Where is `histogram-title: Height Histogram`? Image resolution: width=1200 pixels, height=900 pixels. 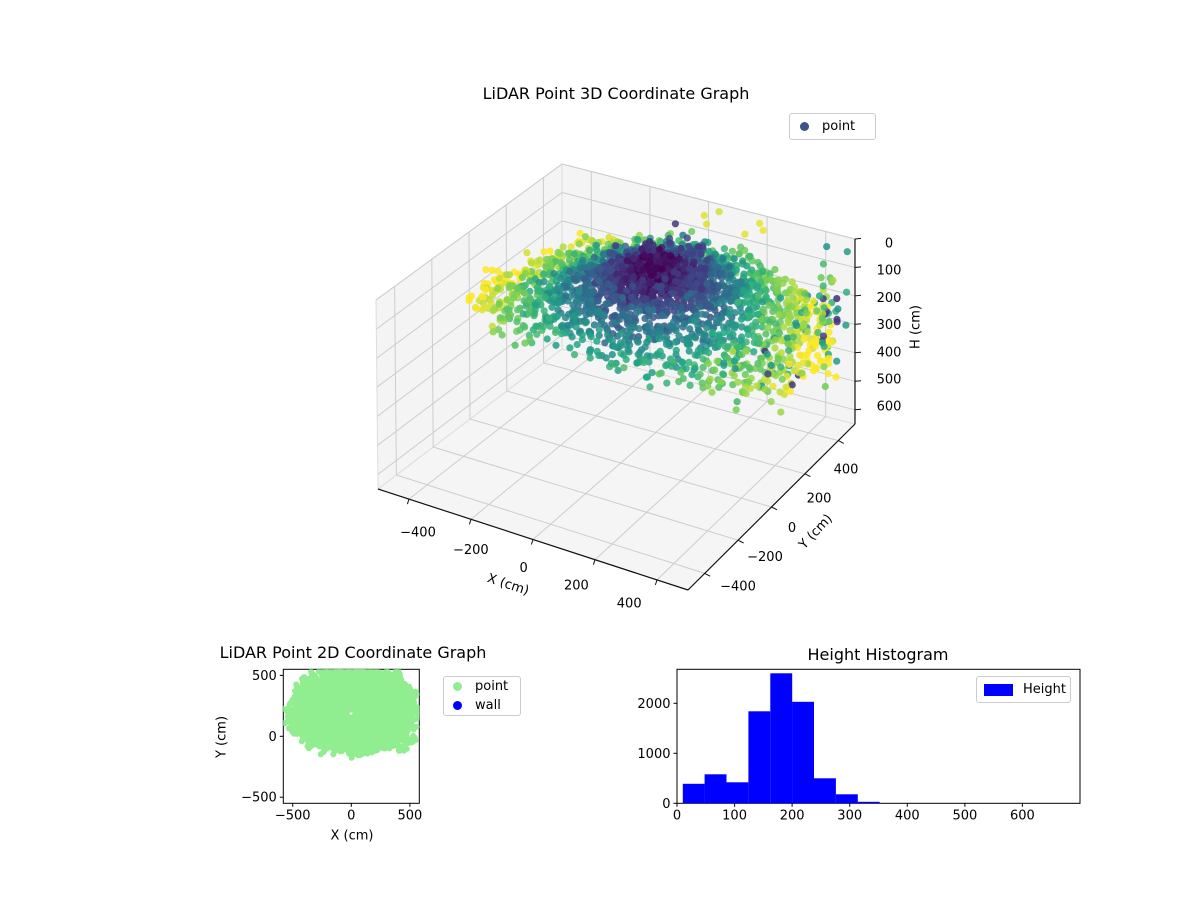 histogram-title: Height Histogram is located at coordinates (878, 654).